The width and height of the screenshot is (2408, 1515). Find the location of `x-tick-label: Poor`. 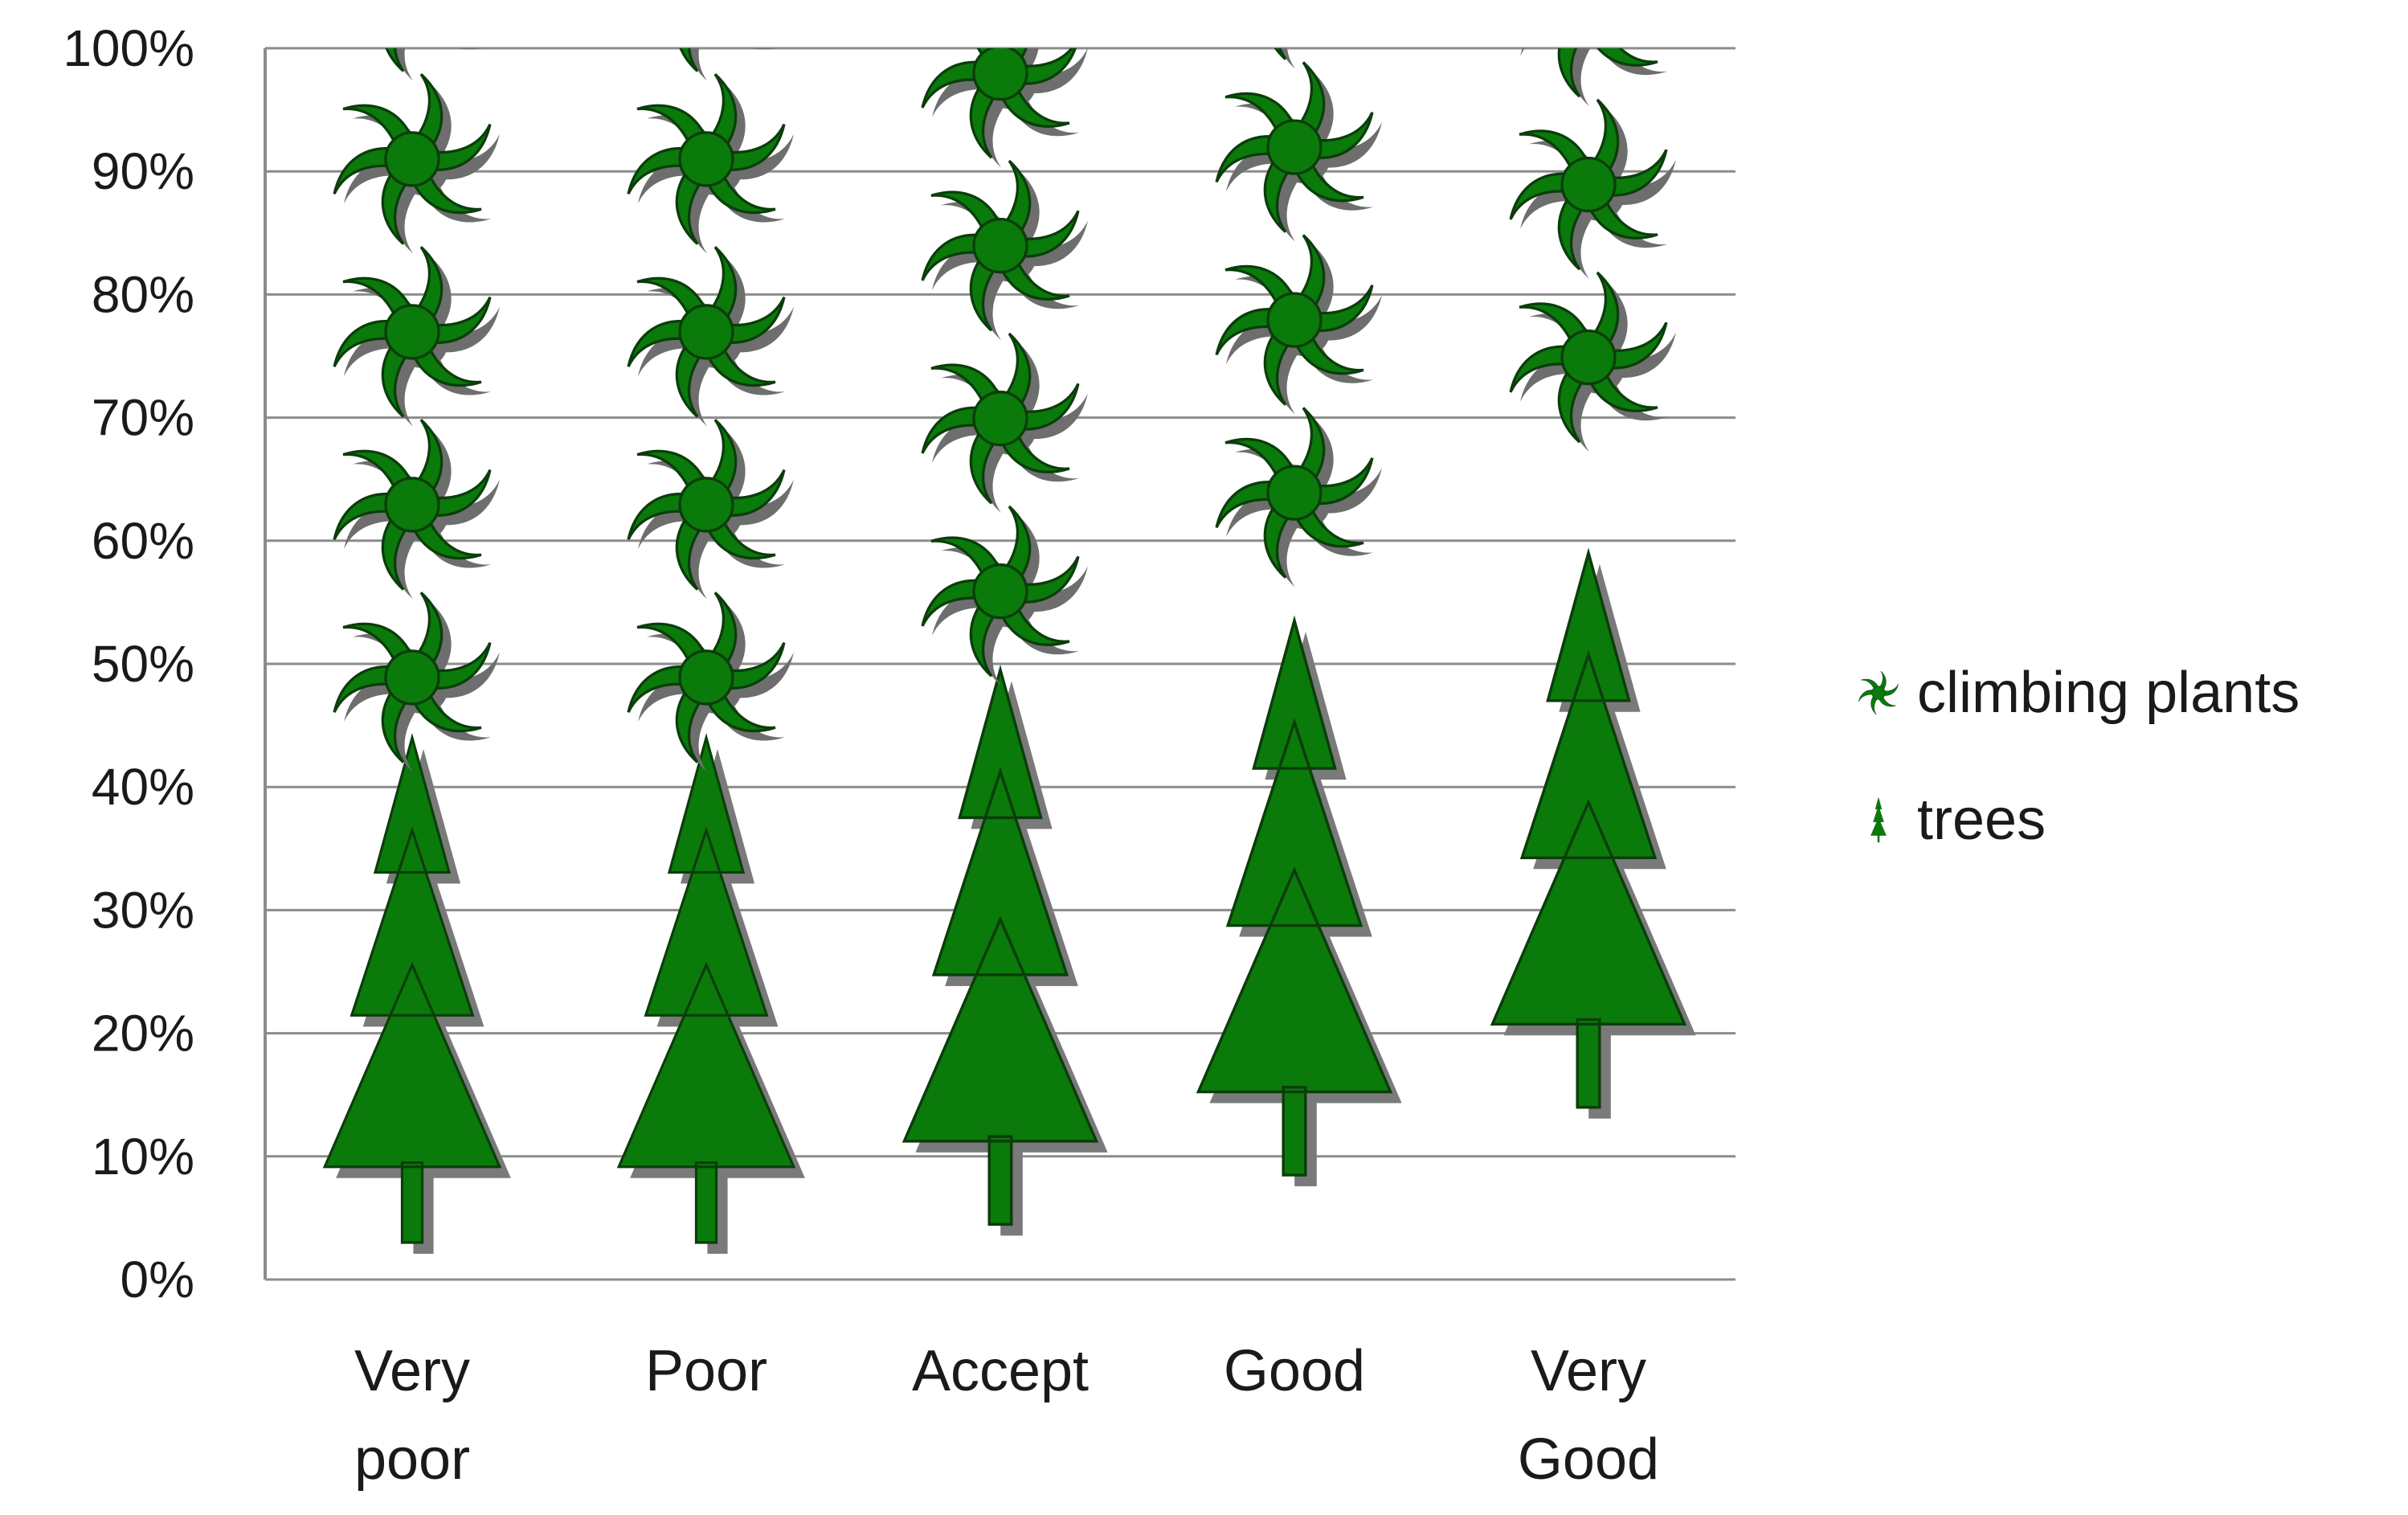

x-tick-label: Poor is located at coordinates (706, 1371).